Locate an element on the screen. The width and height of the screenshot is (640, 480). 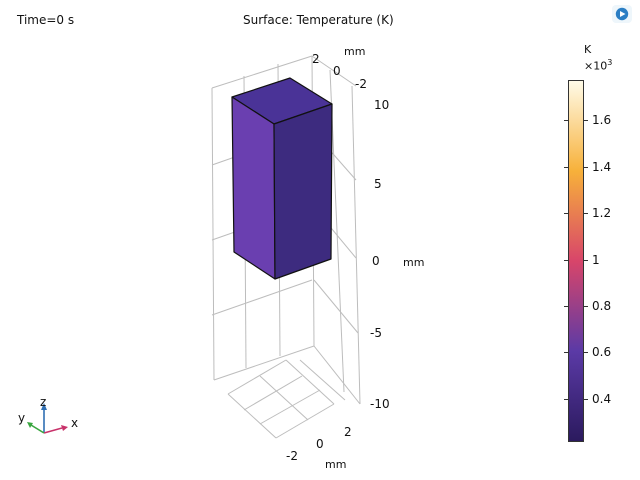
z-tick-label: -10 is located at coordinates (380, 404).